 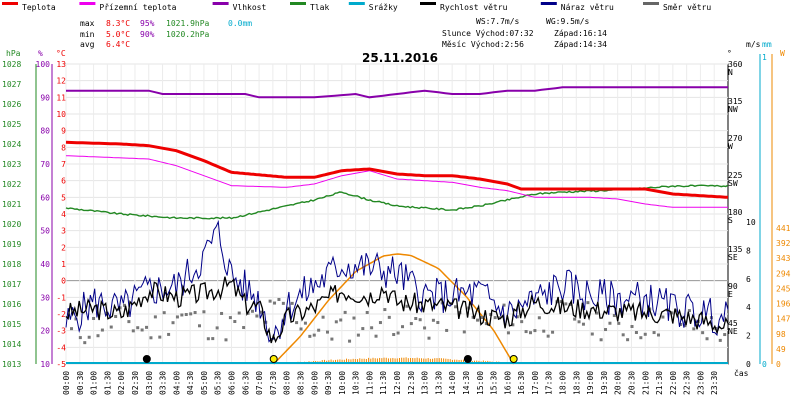 What do you see at coordinates (63, 264) in the screenshot?
I see `y-tick-celsius: 1` at bounding box center [63, 264].